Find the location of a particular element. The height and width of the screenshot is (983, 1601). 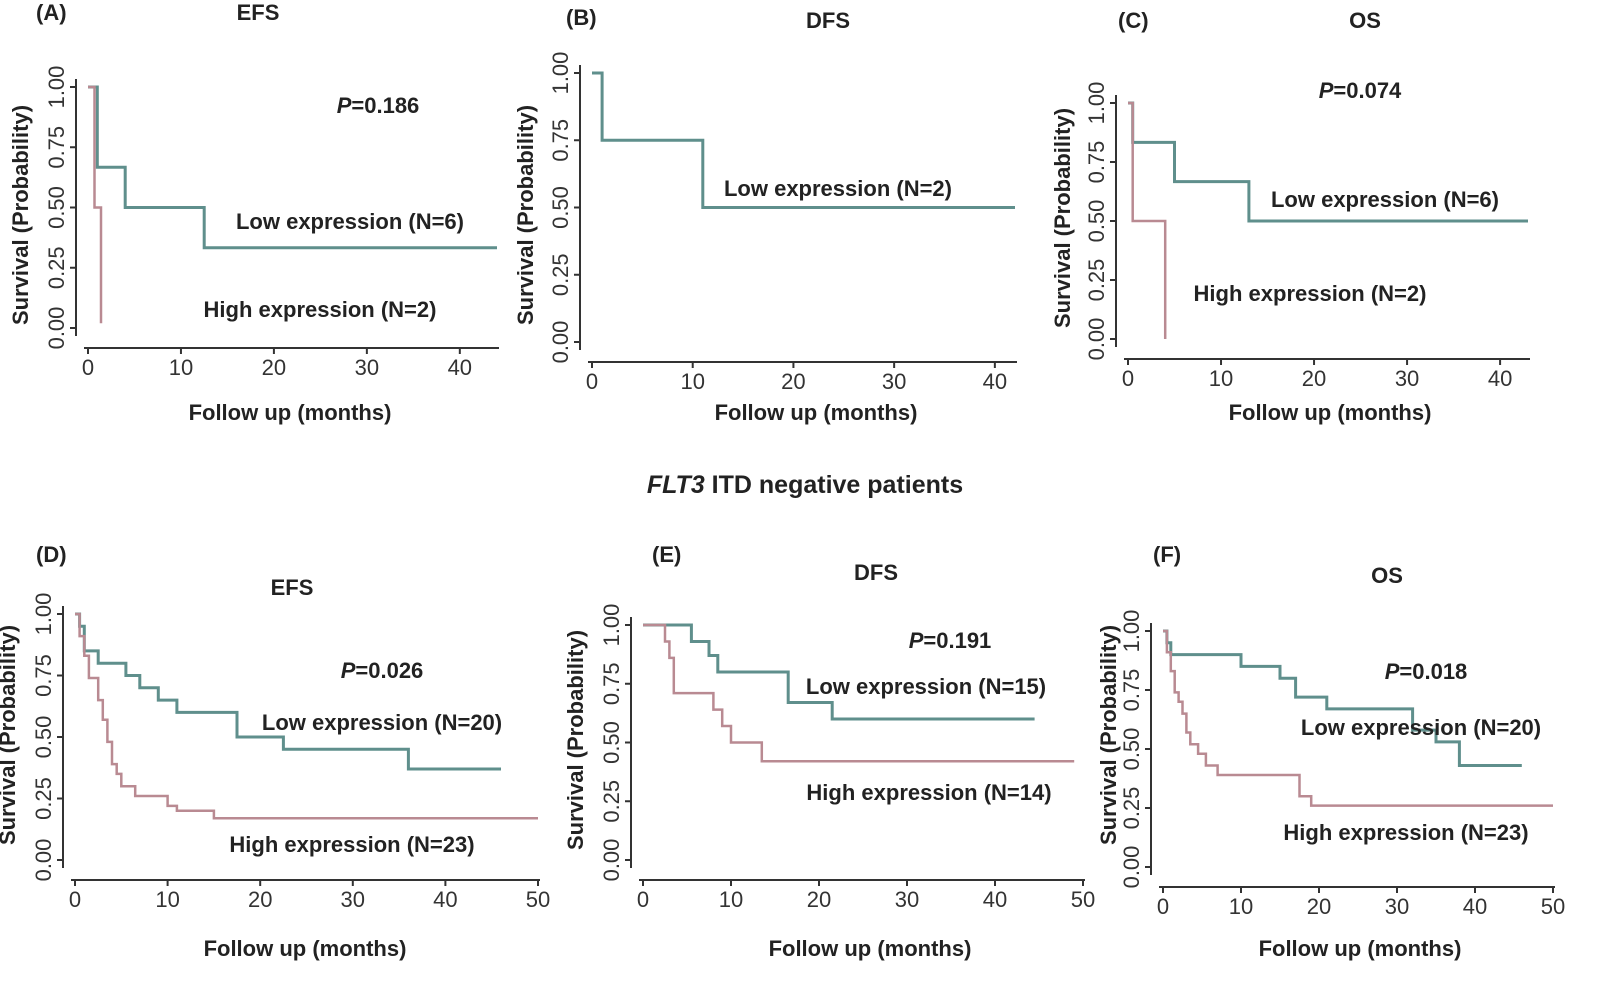

p-value-number: =0.074 is located at coordinates (1367, 90).